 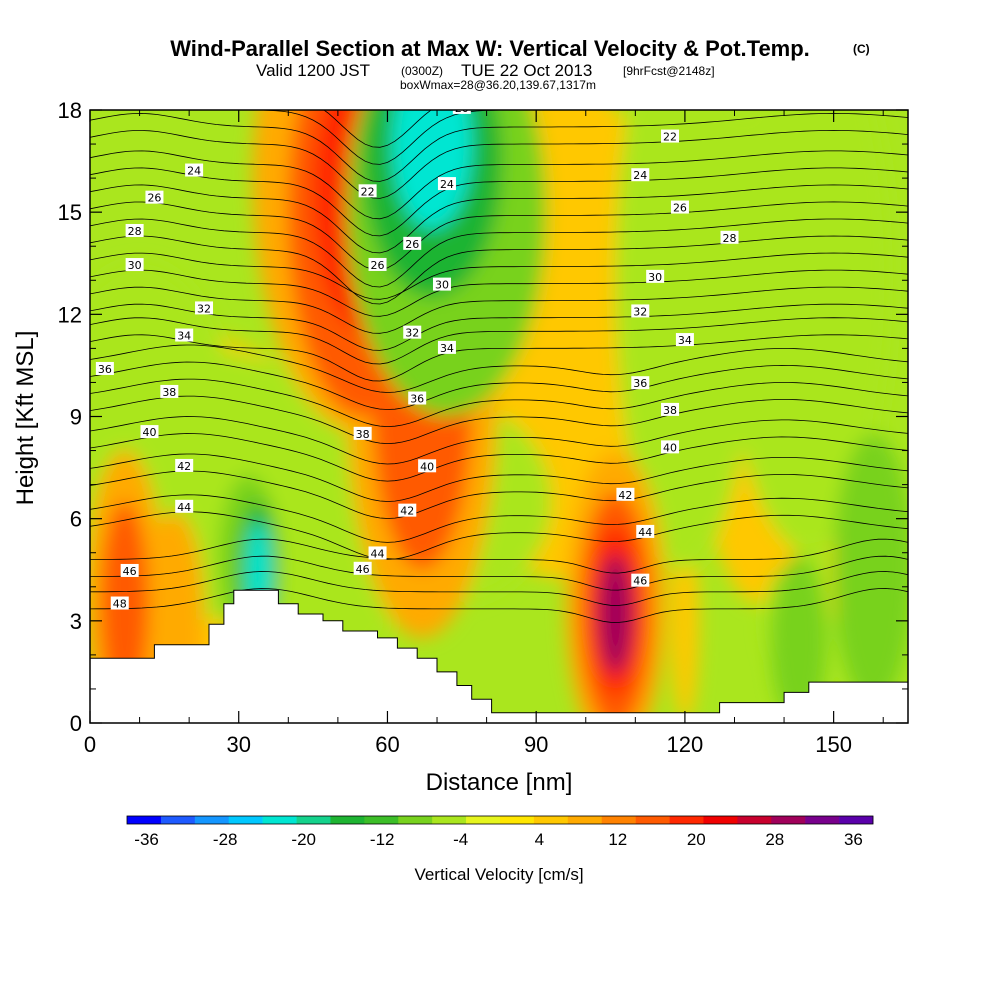 What do you see at coordinates (412, 243) in the screenshot?
I see `isentrope-label-26-2: 26` at bounding box center [412, 243].